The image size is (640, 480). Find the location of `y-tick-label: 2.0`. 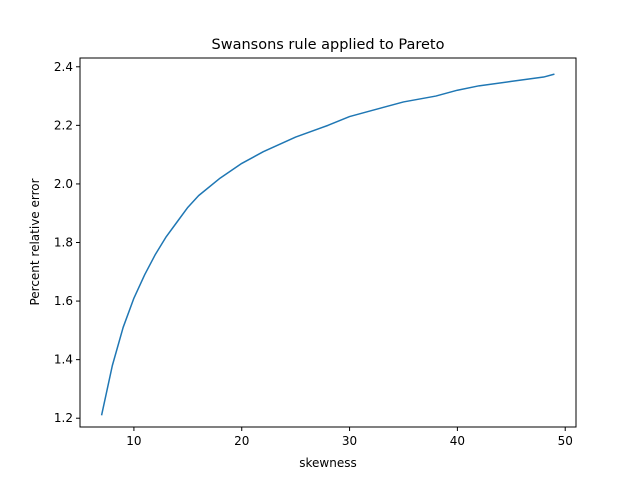

y-tick-label: 2.0 is located at coordinates (63, 184).